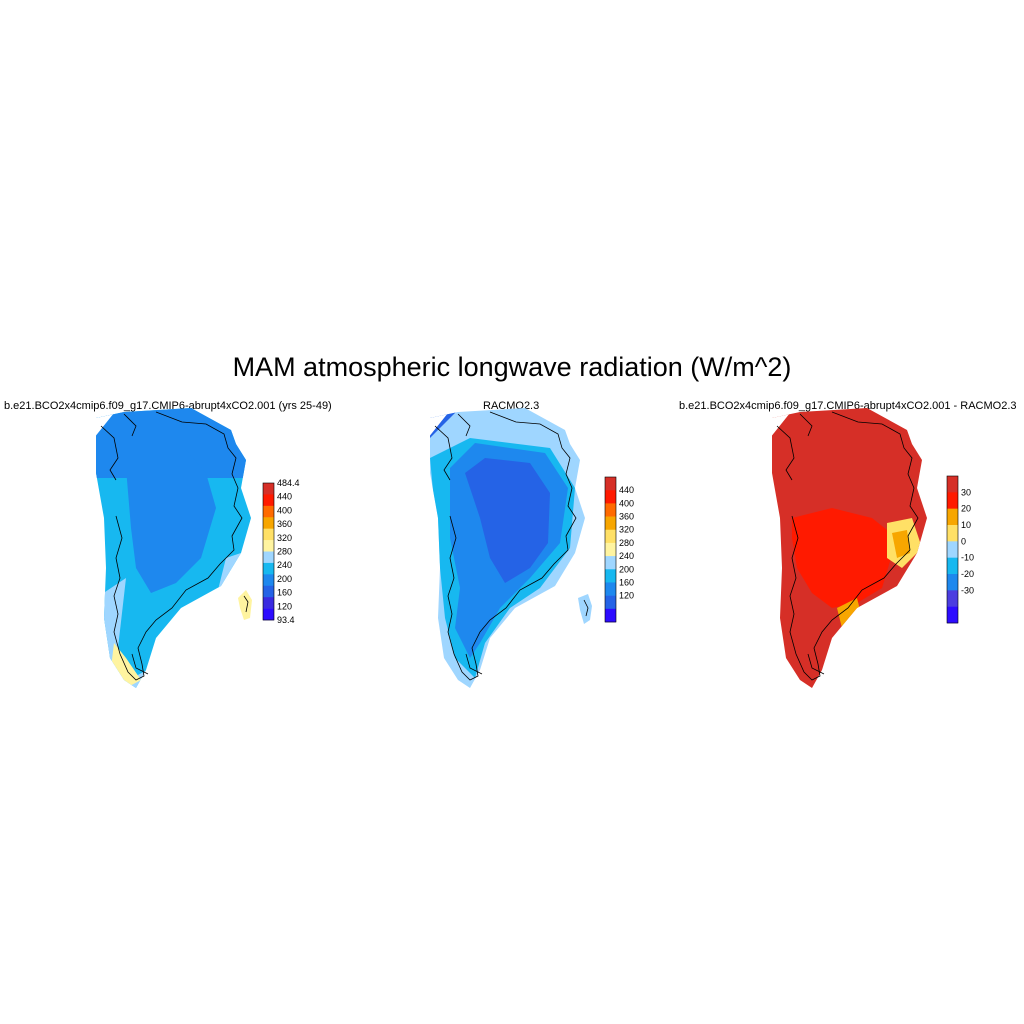  I want to click on colorbar-label: 30, so click(966, 492).